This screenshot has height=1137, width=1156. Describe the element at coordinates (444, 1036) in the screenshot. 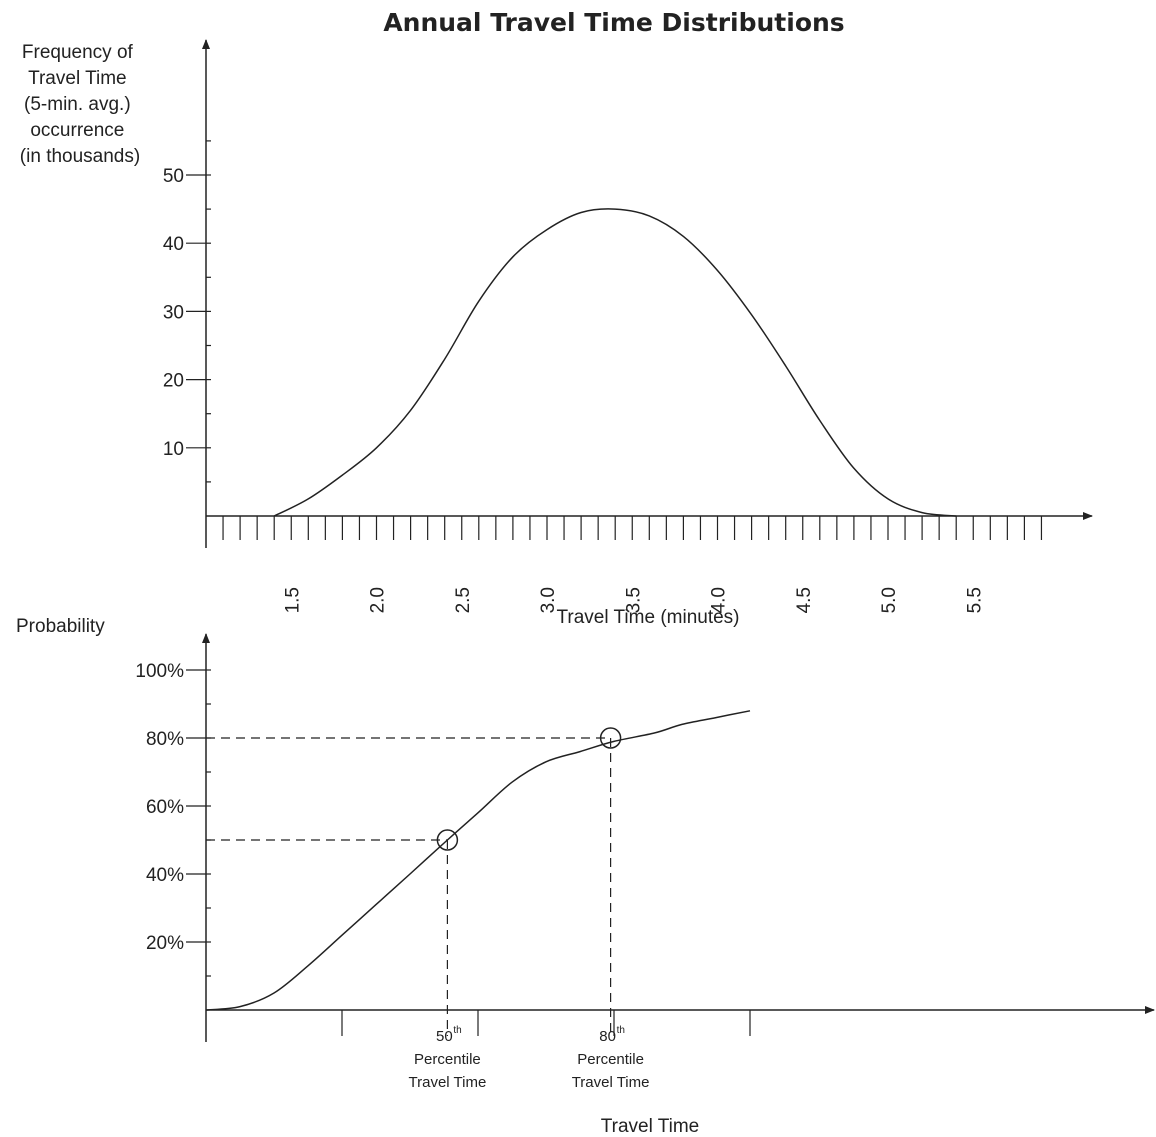

I see `percentile-rank-label: 50` at that location.